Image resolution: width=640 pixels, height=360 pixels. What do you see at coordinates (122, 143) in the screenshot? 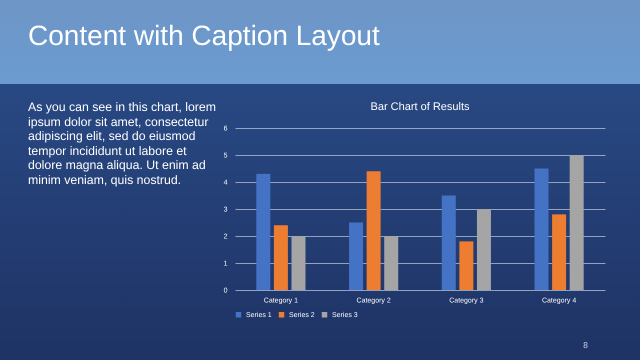
I see `text: As you can see in this chart, lorem ipsum dolor sit amet, consectetur adipiscing elit, sed do eiusmod tempor incididunt ut labore et dolore magna aliqua. Ut enim ad minim veniam, quis nostrud.` at bounding box center [122, 143].